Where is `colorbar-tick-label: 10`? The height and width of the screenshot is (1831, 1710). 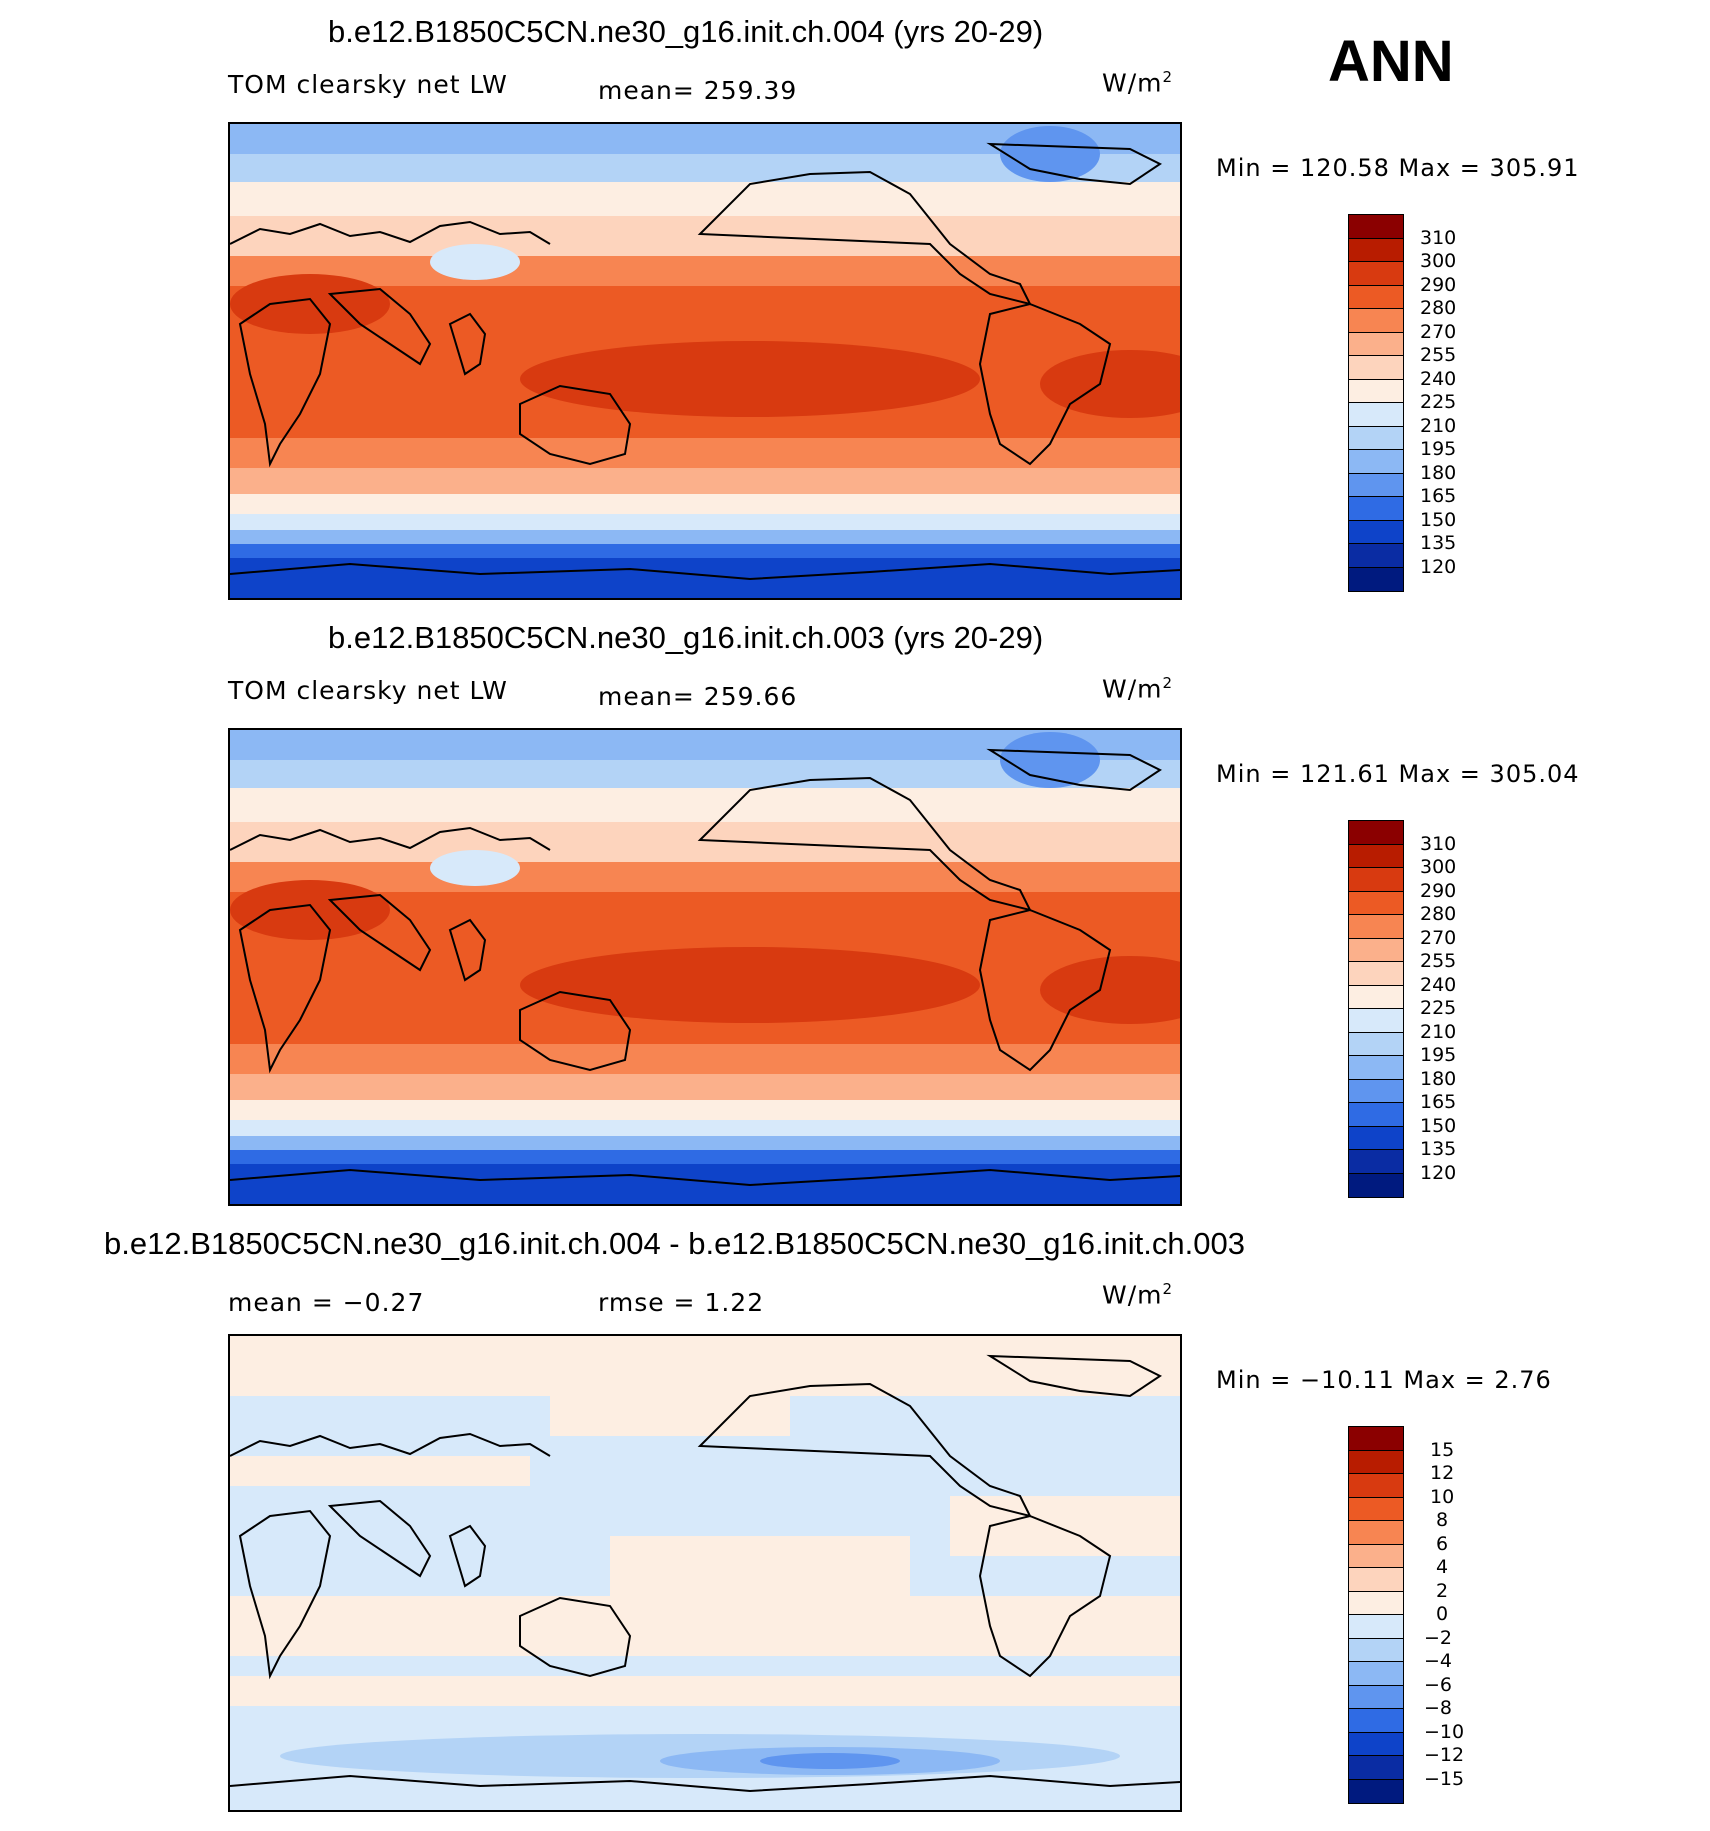 colorbar-tick-label: 10 is located at coordinates (1442, 1497).